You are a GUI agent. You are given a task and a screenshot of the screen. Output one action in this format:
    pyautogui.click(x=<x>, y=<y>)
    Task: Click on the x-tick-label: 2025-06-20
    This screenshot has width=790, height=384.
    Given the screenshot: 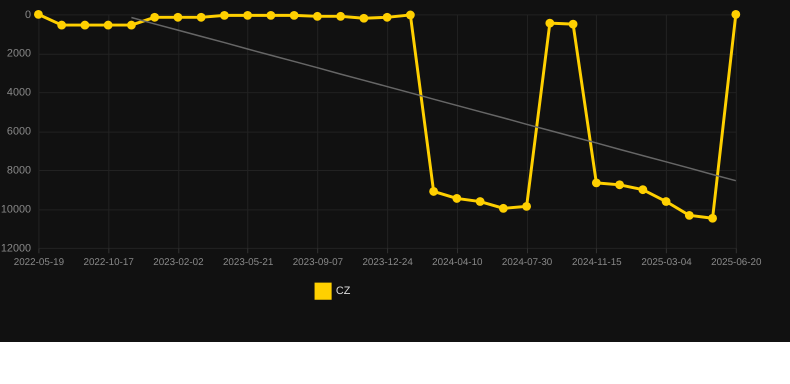 What is the action you would take?
    pyautogui.click(x=736, y=262)
    